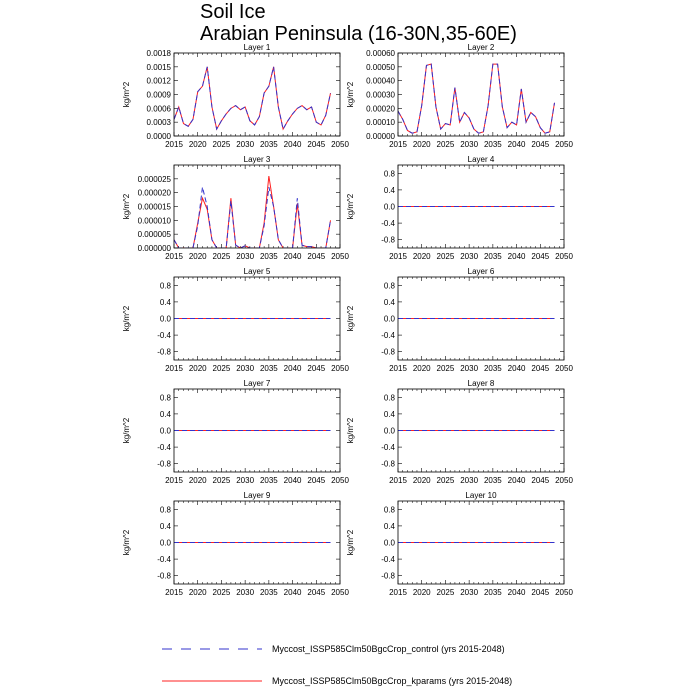 This screenshot has height=700, width=700. I want to click on figure-subtitle: Arabian Peninsula (16-30N,35-60E), so click(358, 34).